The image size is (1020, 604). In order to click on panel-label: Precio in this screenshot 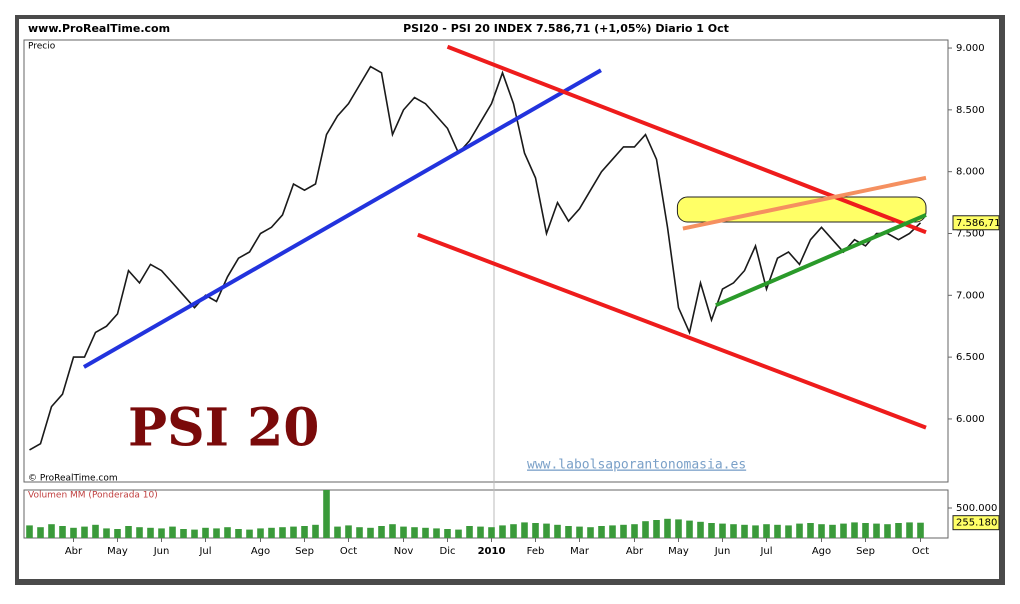, I will do `click(42, 47)`.